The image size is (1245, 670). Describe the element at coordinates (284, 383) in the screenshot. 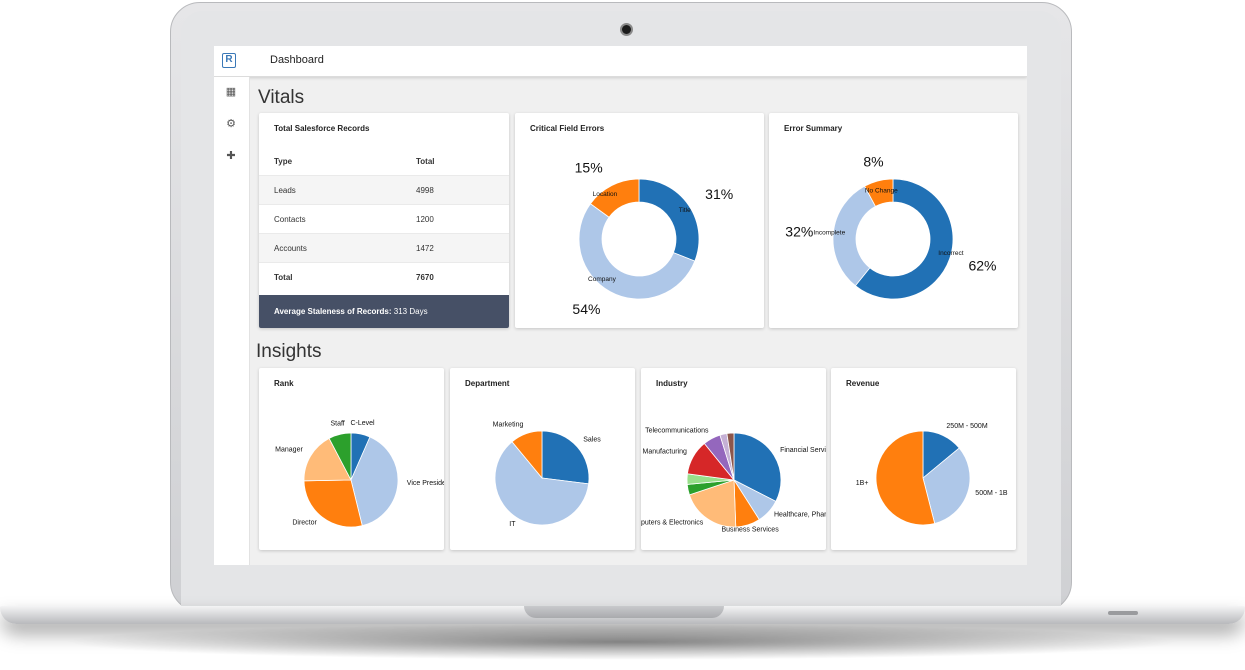

I see `card-title: Rank` at that location.